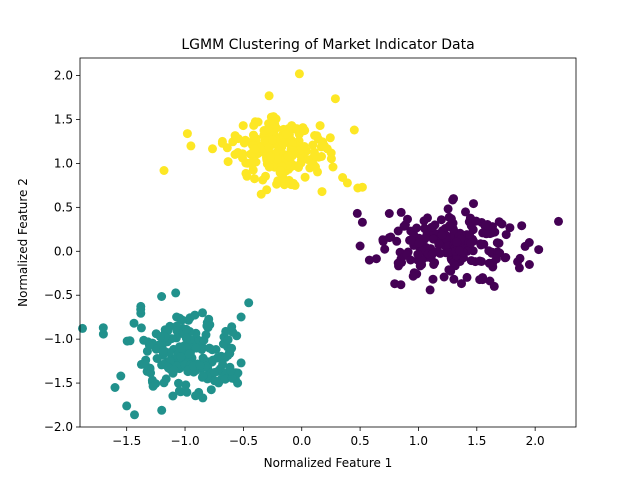 This screenshot has height=480, width=640. I want to click on x-tick-label: 0.0, so click(301, 441).